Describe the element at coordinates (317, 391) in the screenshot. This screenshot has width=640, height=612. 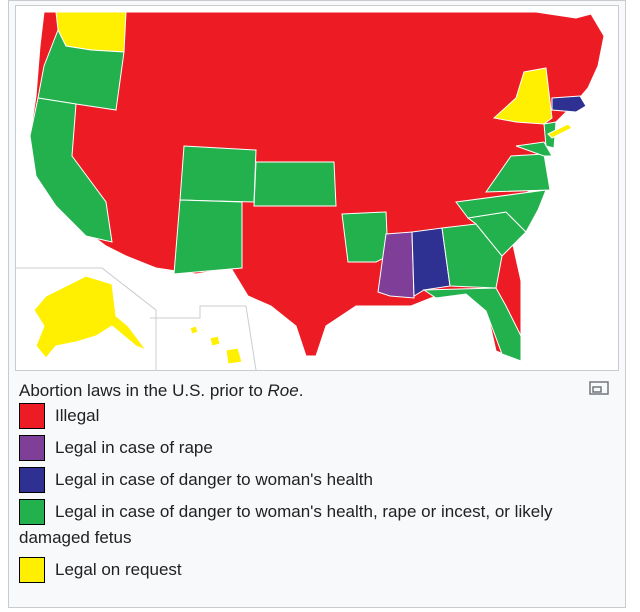
I see `map-caption: Abortion laws in the U.S. prior to Roe.` at that location.